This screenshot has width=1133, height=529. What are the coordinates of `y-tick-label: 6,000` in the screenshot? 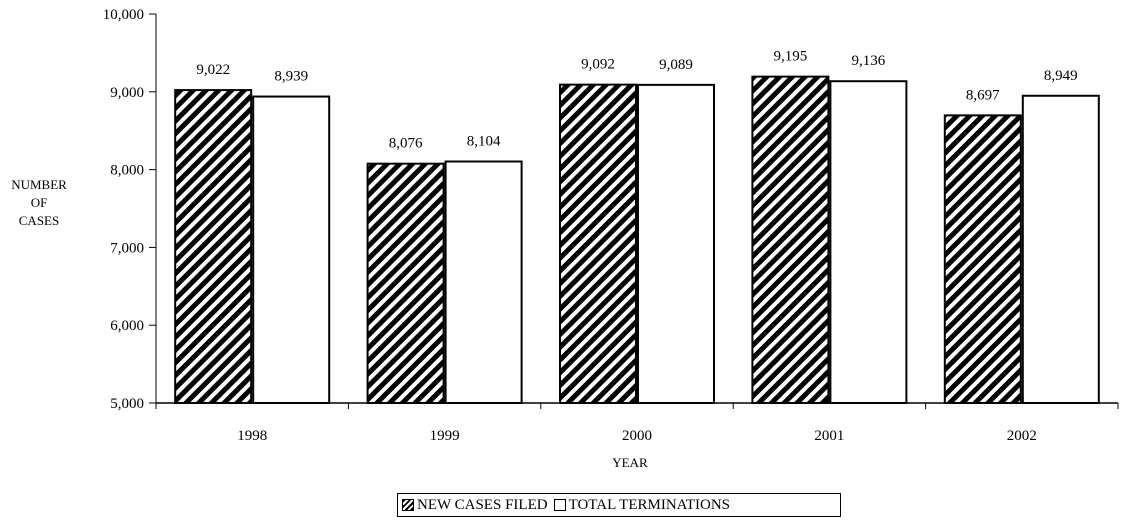 It's located at (127, 326).